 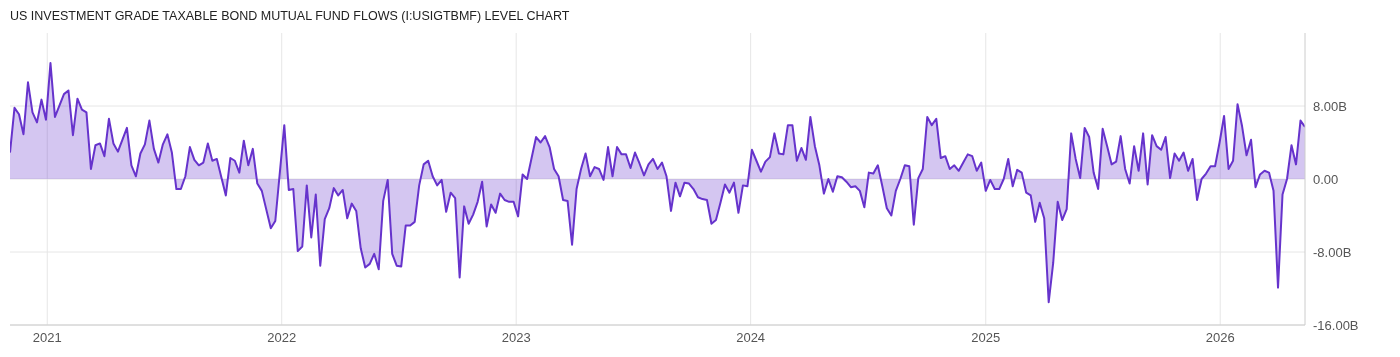 What do you see at coordinates (1326, 179) in the screenshot?
I see `y-tick-label: 0.00` at bounding box center [1326, 179].